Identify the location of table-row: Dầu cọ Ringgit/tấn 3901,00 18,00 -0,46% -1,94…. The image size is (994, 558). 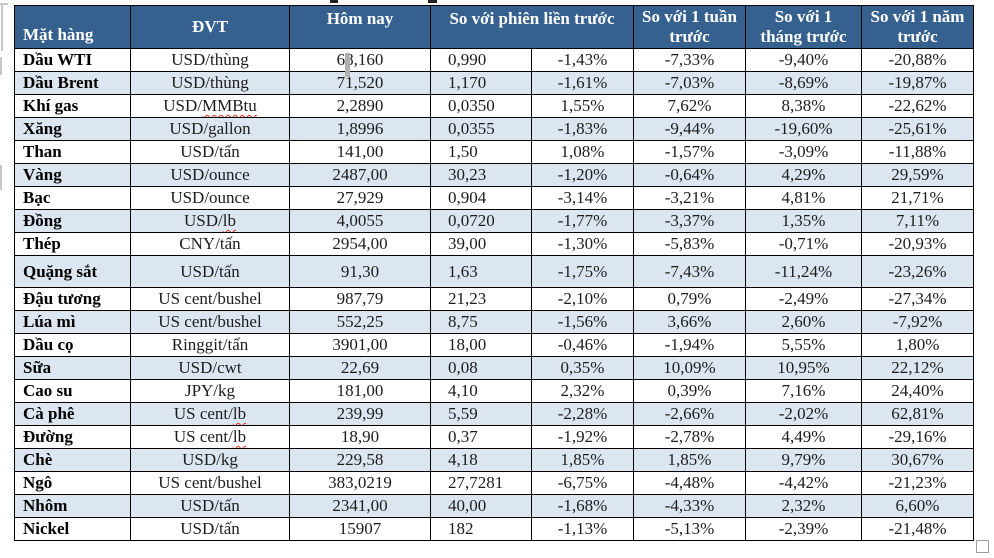
(494, 345).